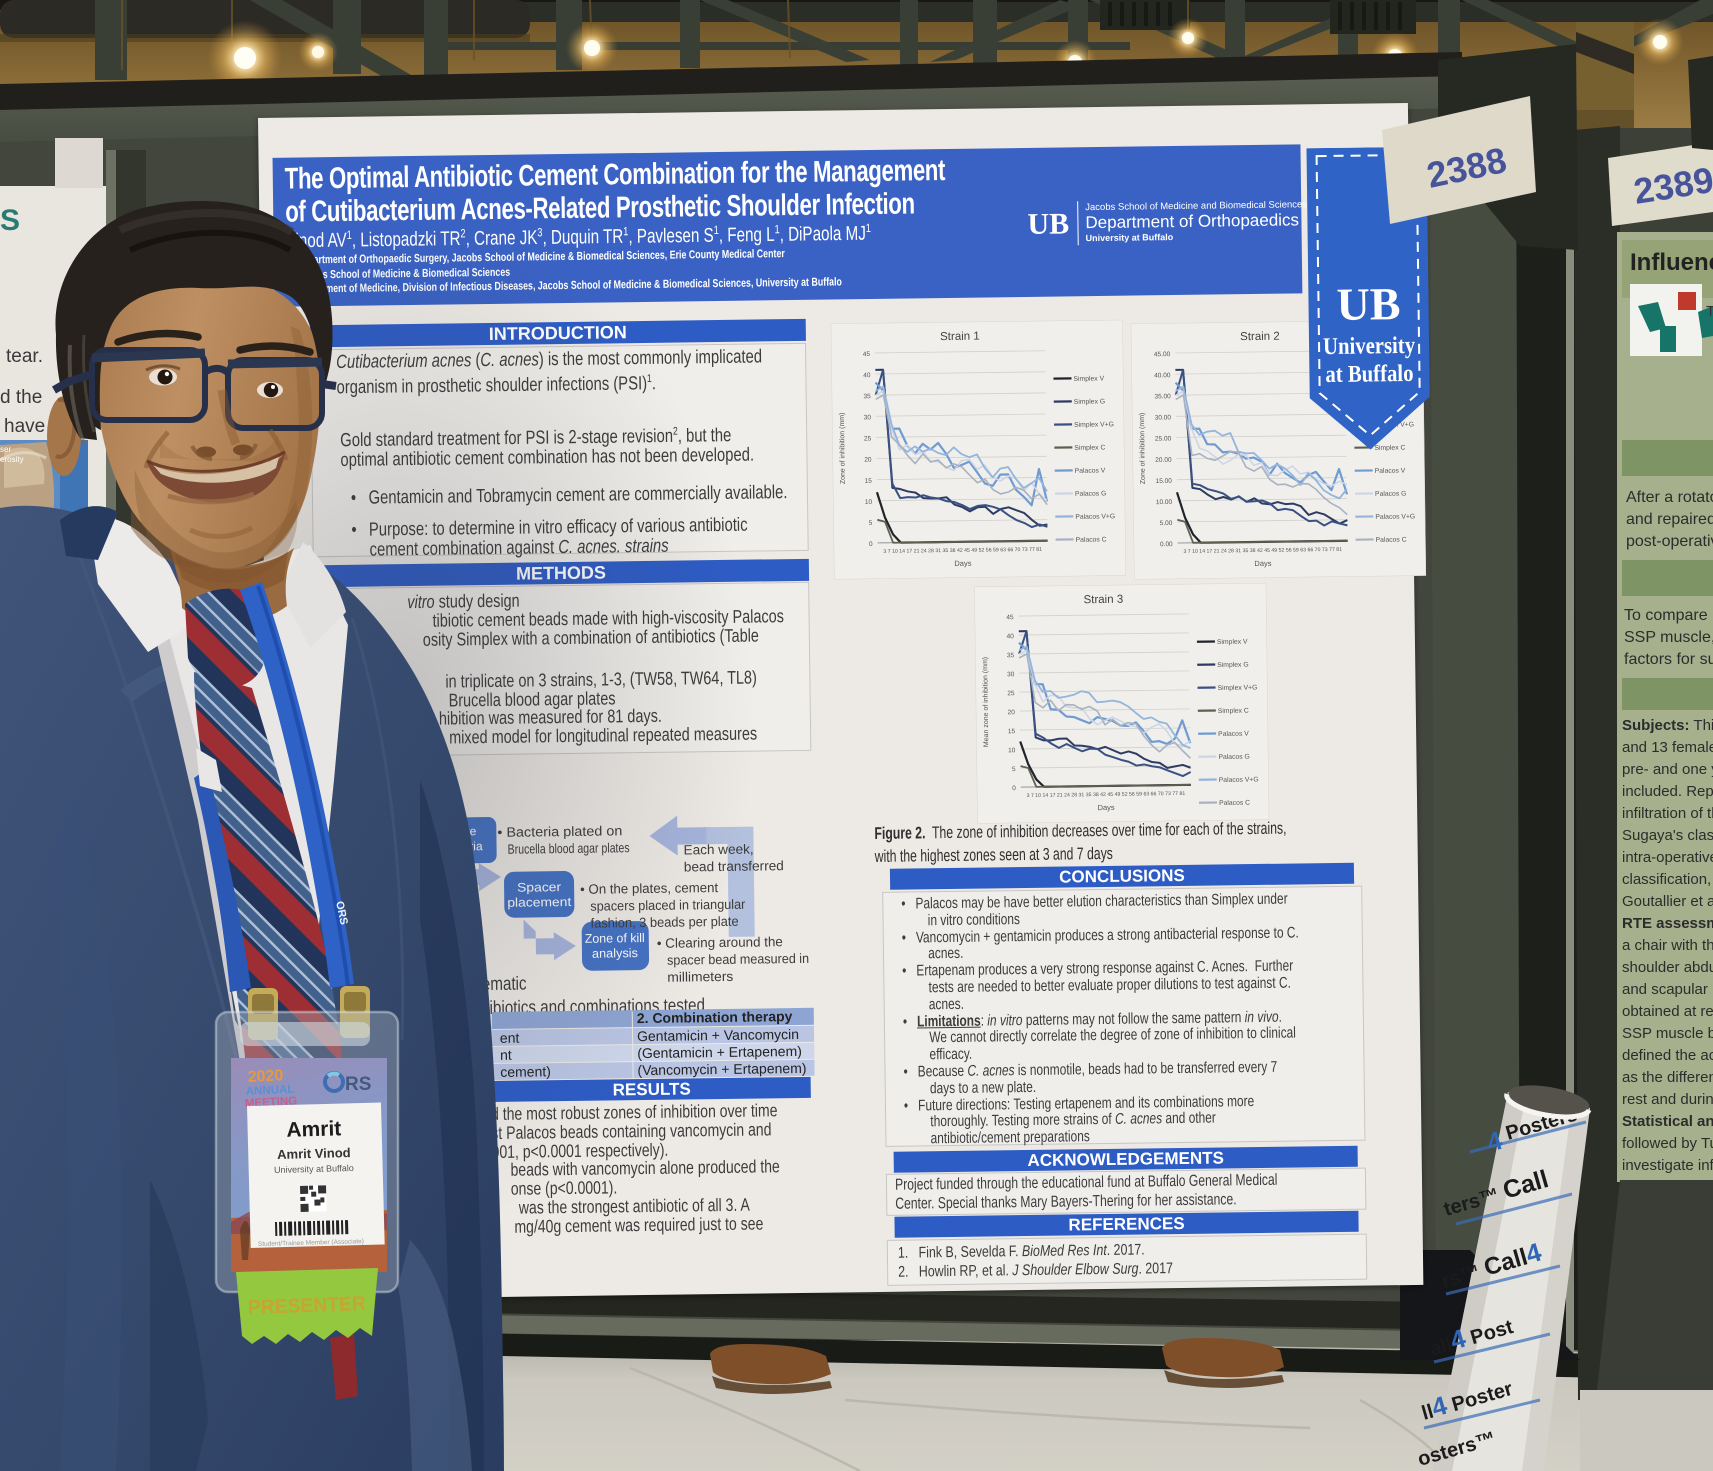 This screenshot has height=1471, width=1713. I want to click on svg-text: 25, so click(868, 438).